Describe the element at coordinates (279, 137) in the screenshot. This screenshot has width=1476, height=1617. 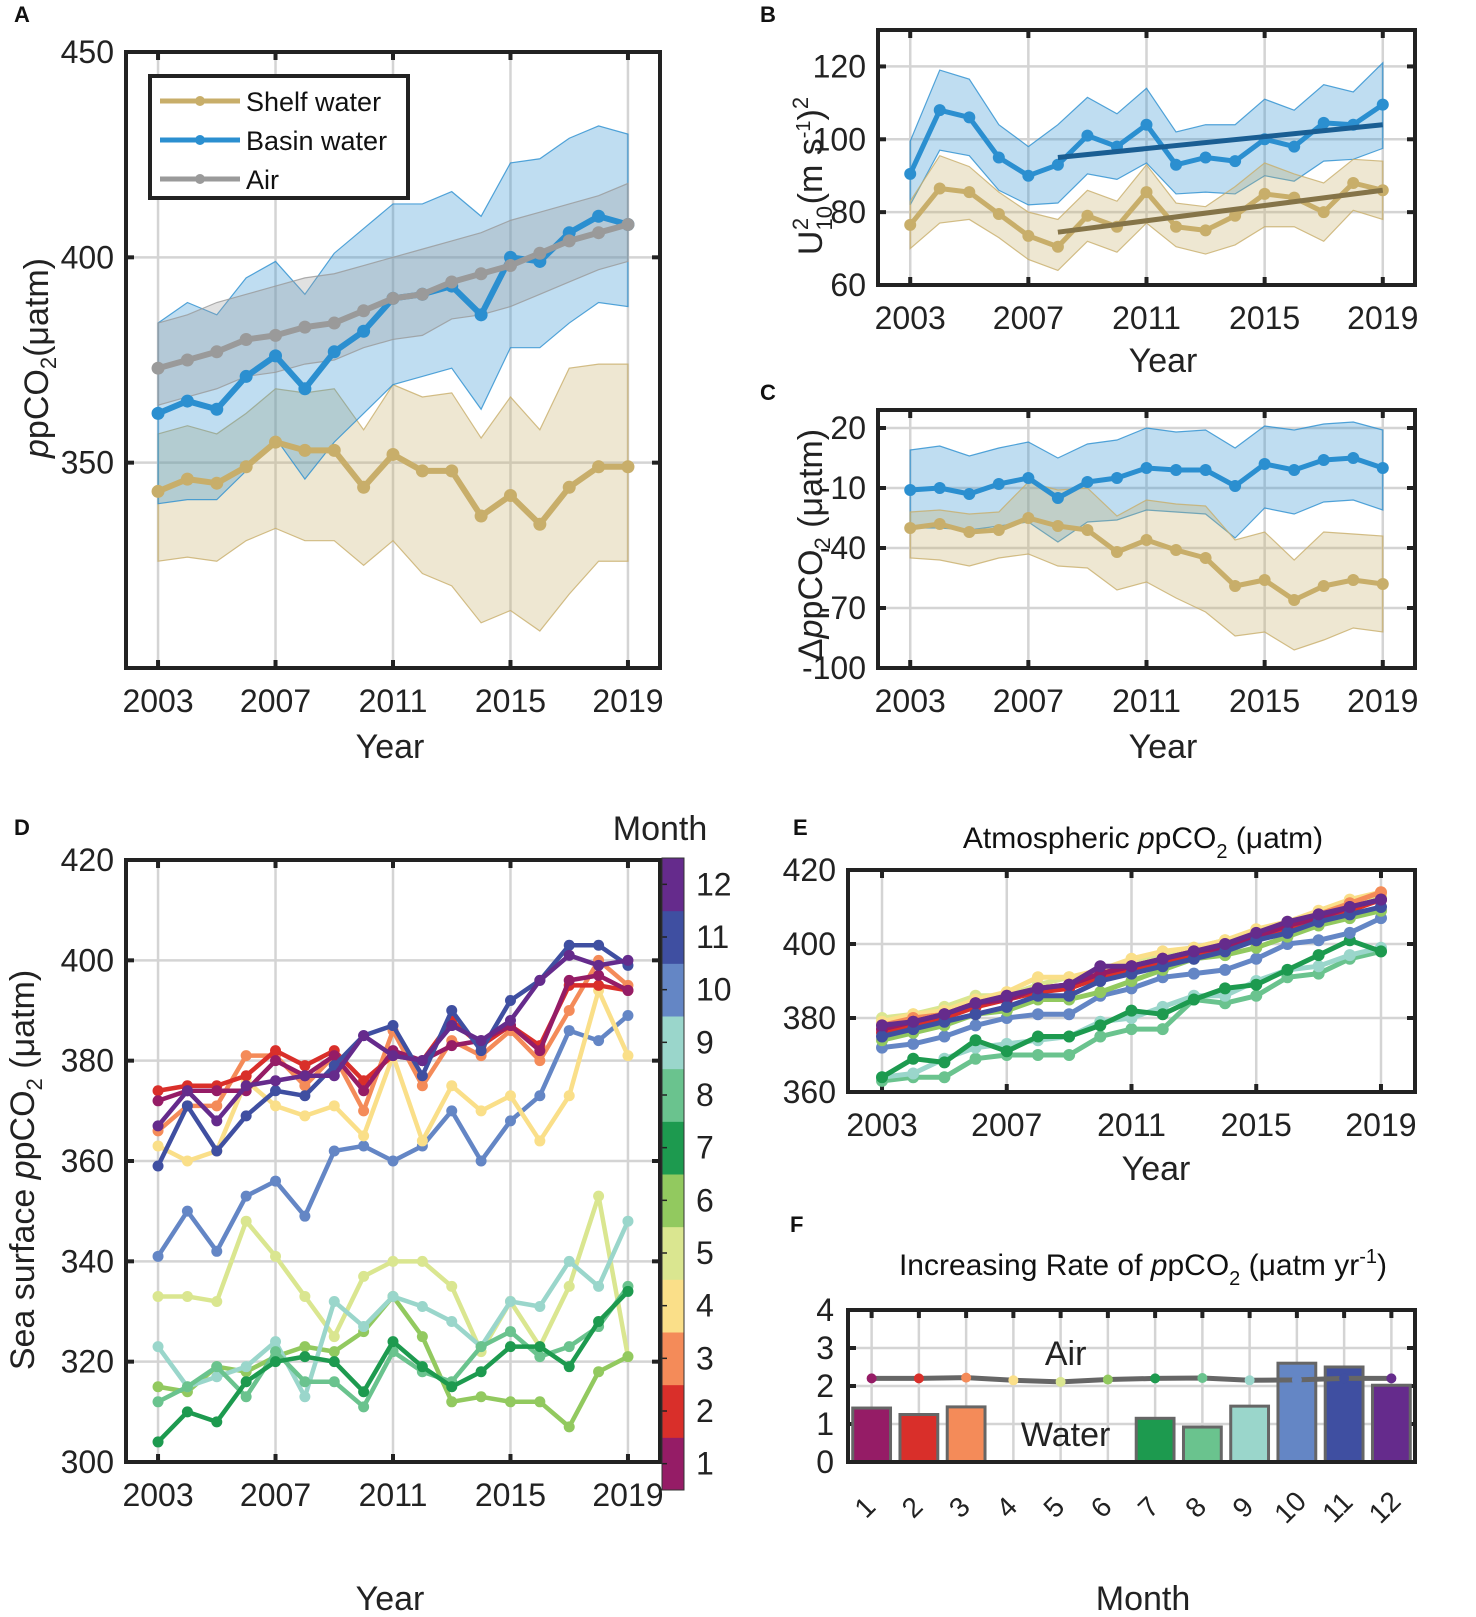
I see `panel-a-legend: Shelf water Basin water Air` at that location.